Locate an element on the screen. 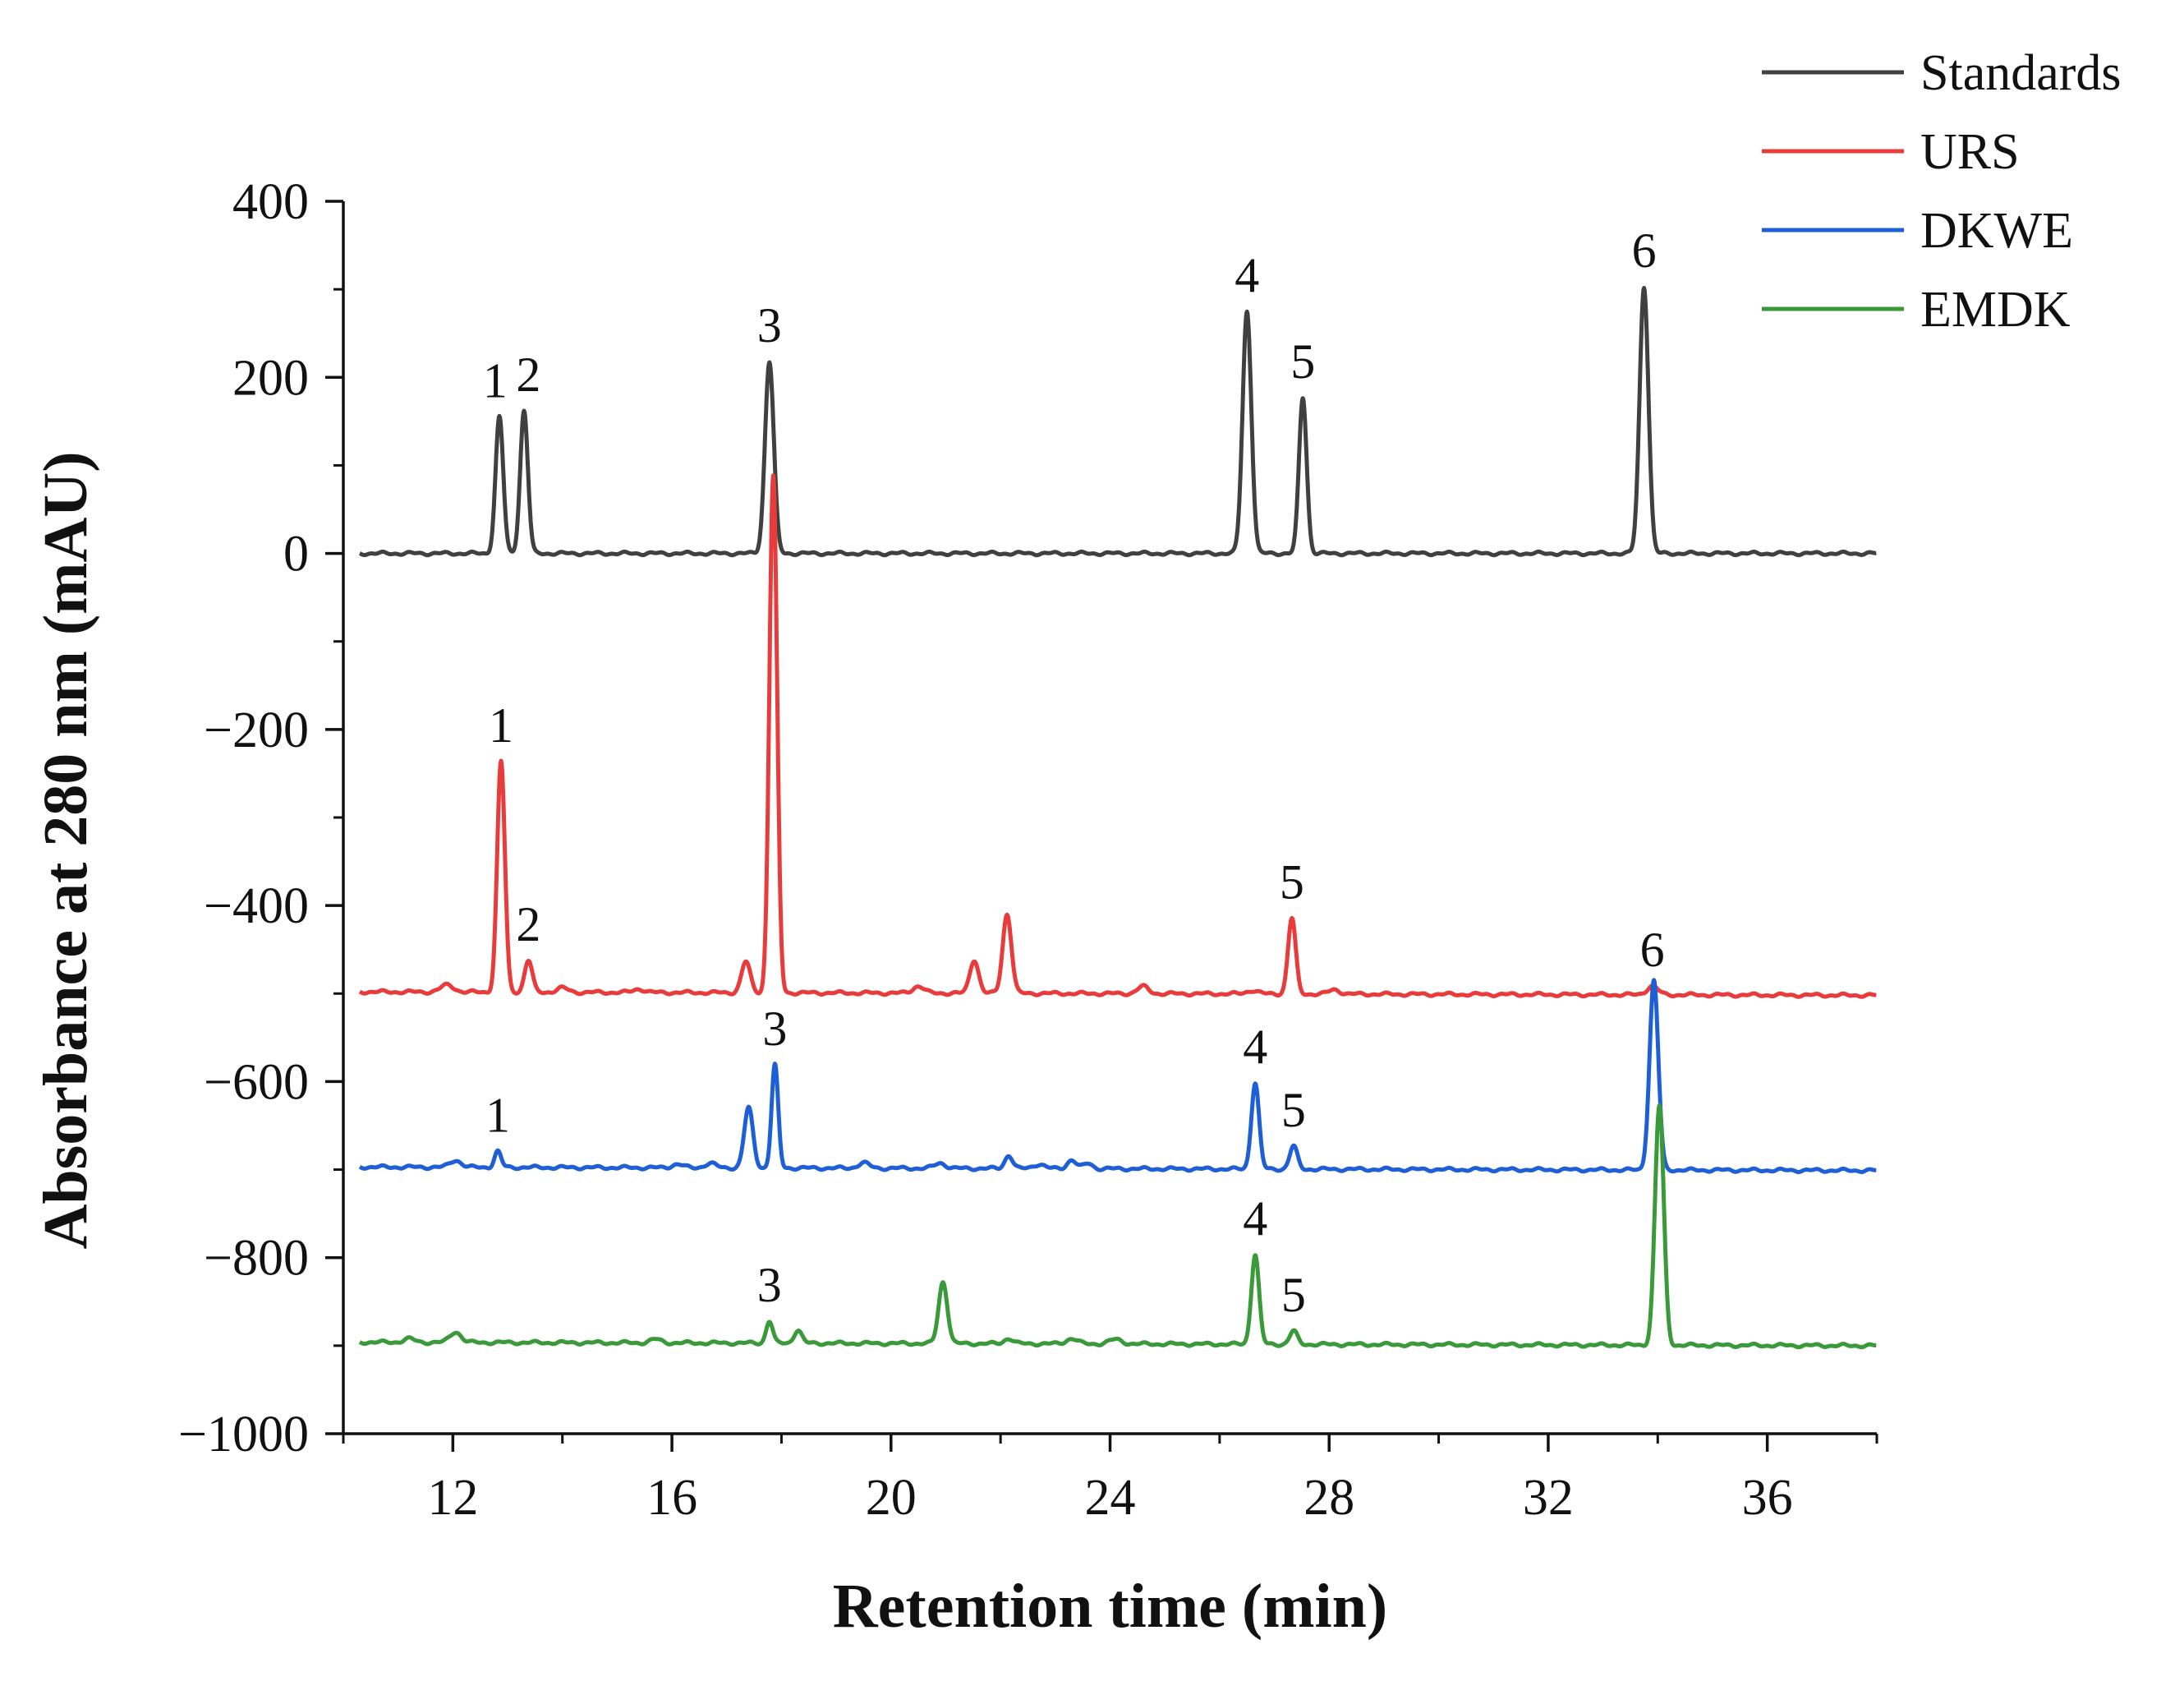 This screenshot has width=2184, height=1681. legend-label: DKWE is located at coordinates (1996, 231).